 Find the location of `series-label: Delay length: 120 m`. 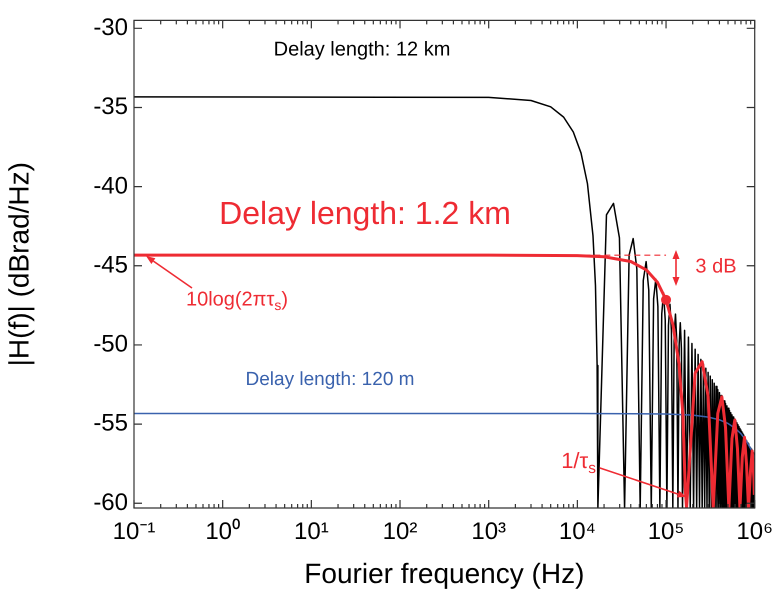

series-label: Delay length: 120 m is located at coordinates (330, 379).